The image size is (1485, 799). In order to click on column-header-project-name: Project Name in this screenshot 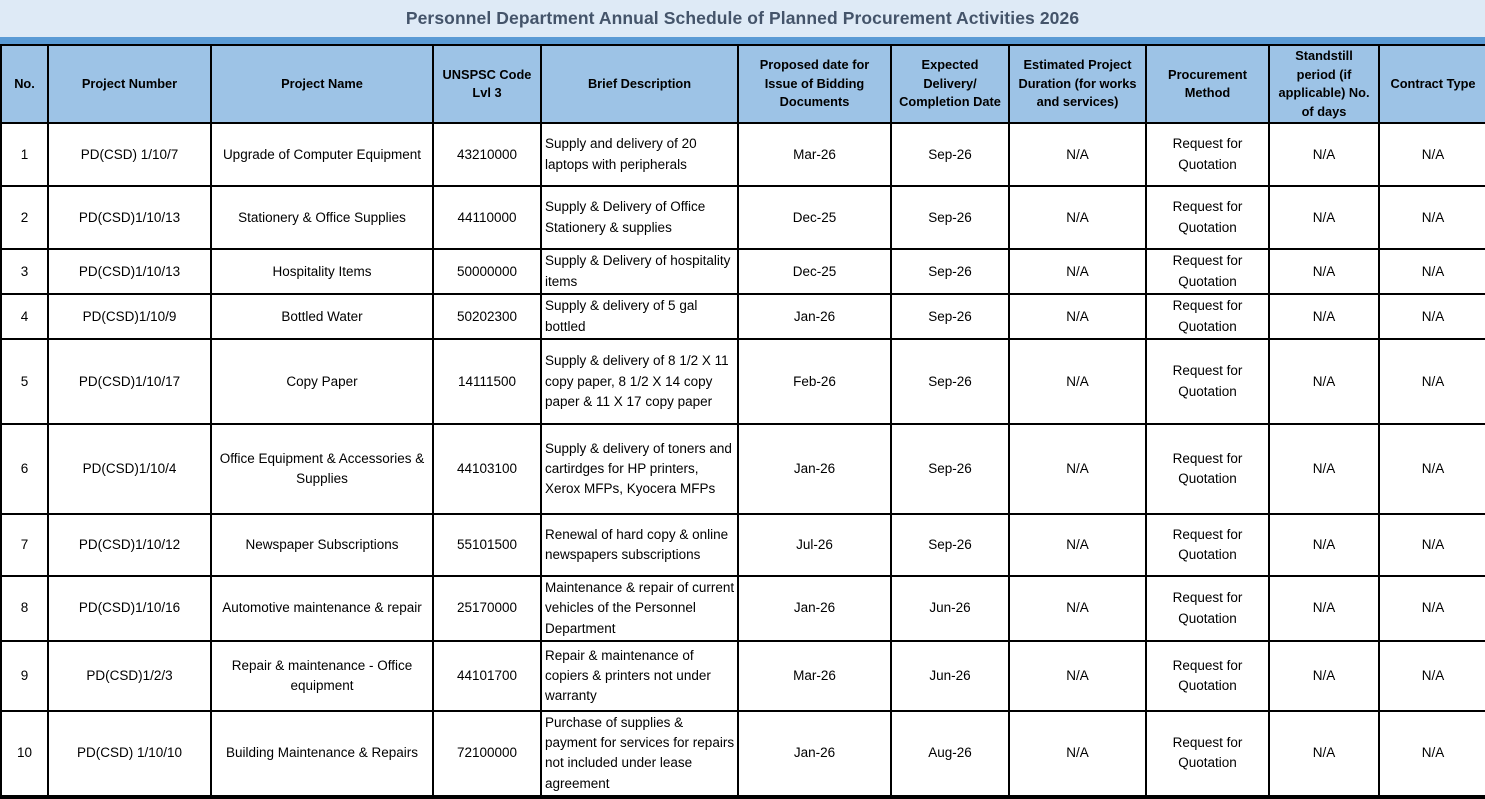, I will do `click(322, 84)`.